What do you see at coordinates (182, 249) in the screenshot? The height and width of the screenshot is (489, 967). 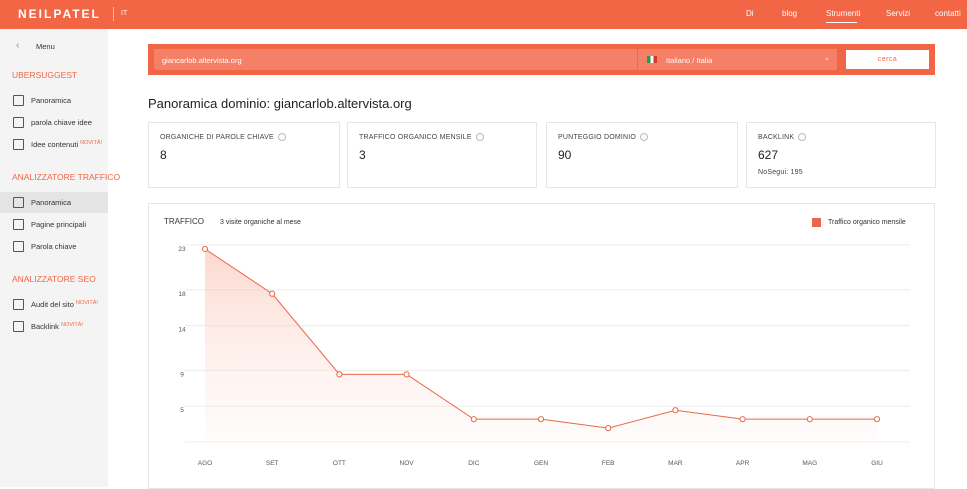 I see `y-tick-label: 23` at bounding box center [182, 249].